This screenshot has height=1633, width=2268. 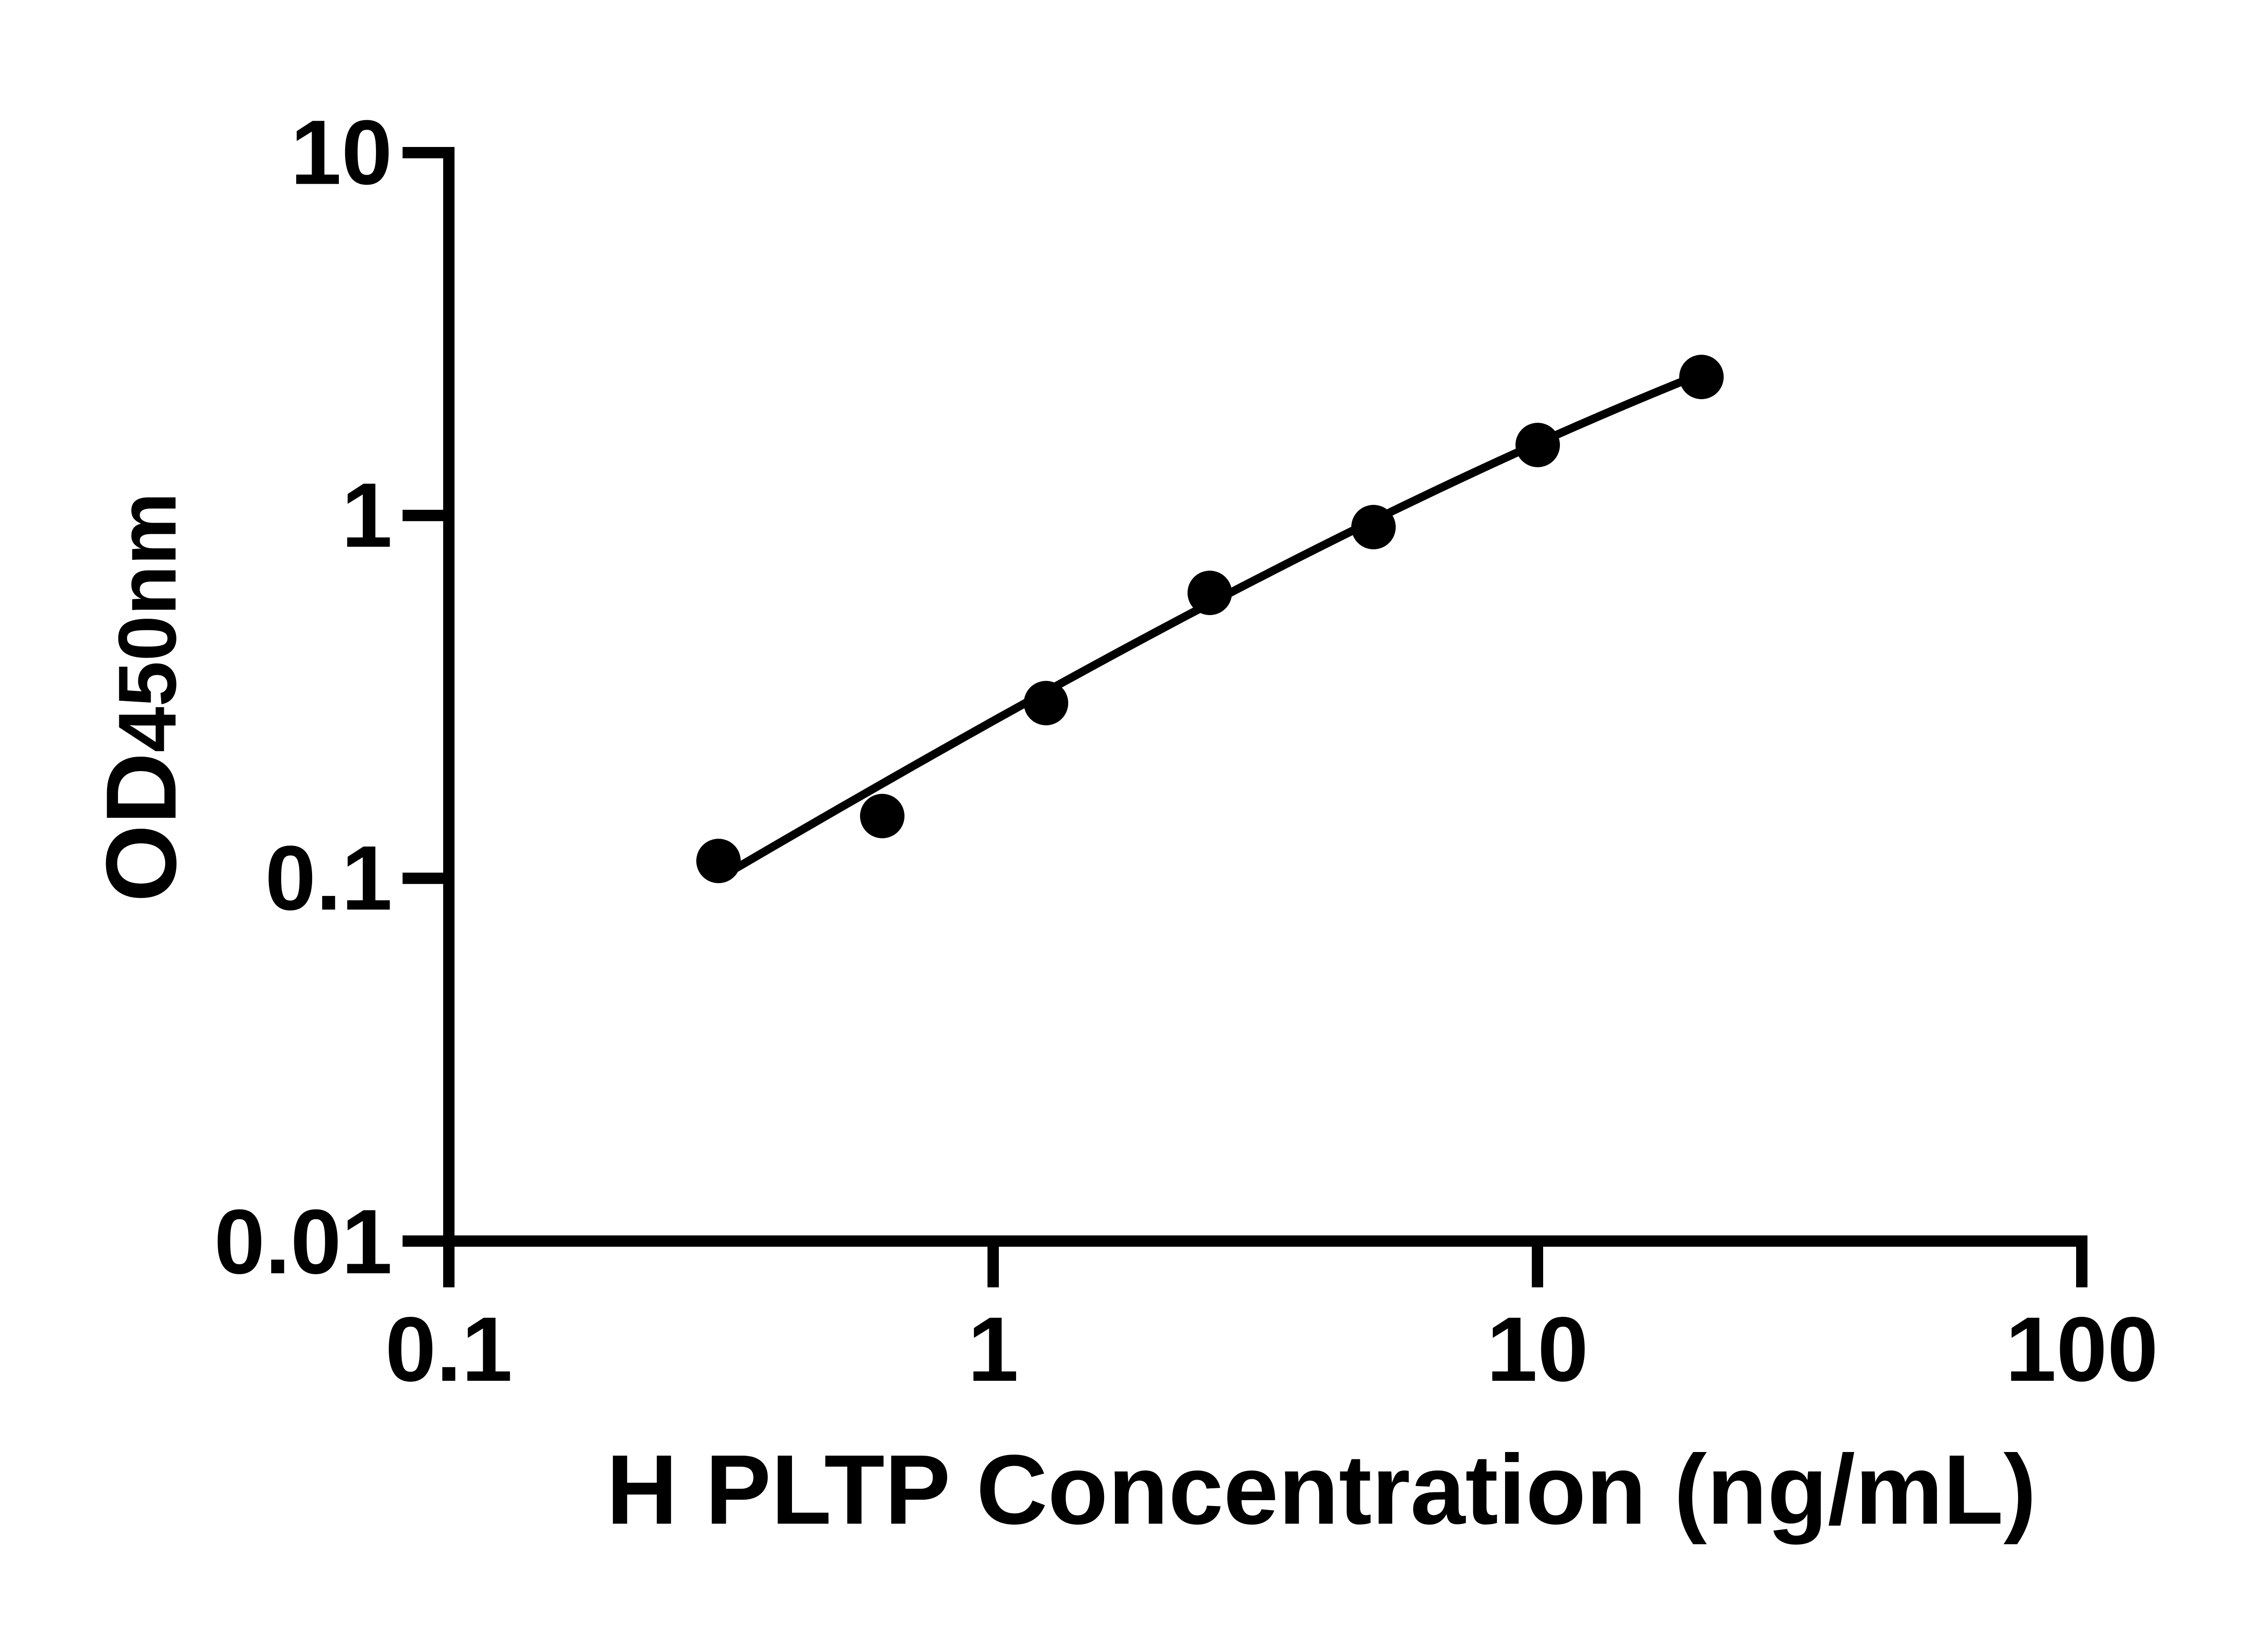 What do you see at coordinates (1321, 1490) in the screenshot?
I see `svg-text: H PLTP Concentration (ng/mL)` at bounding box center [1321, 1490].